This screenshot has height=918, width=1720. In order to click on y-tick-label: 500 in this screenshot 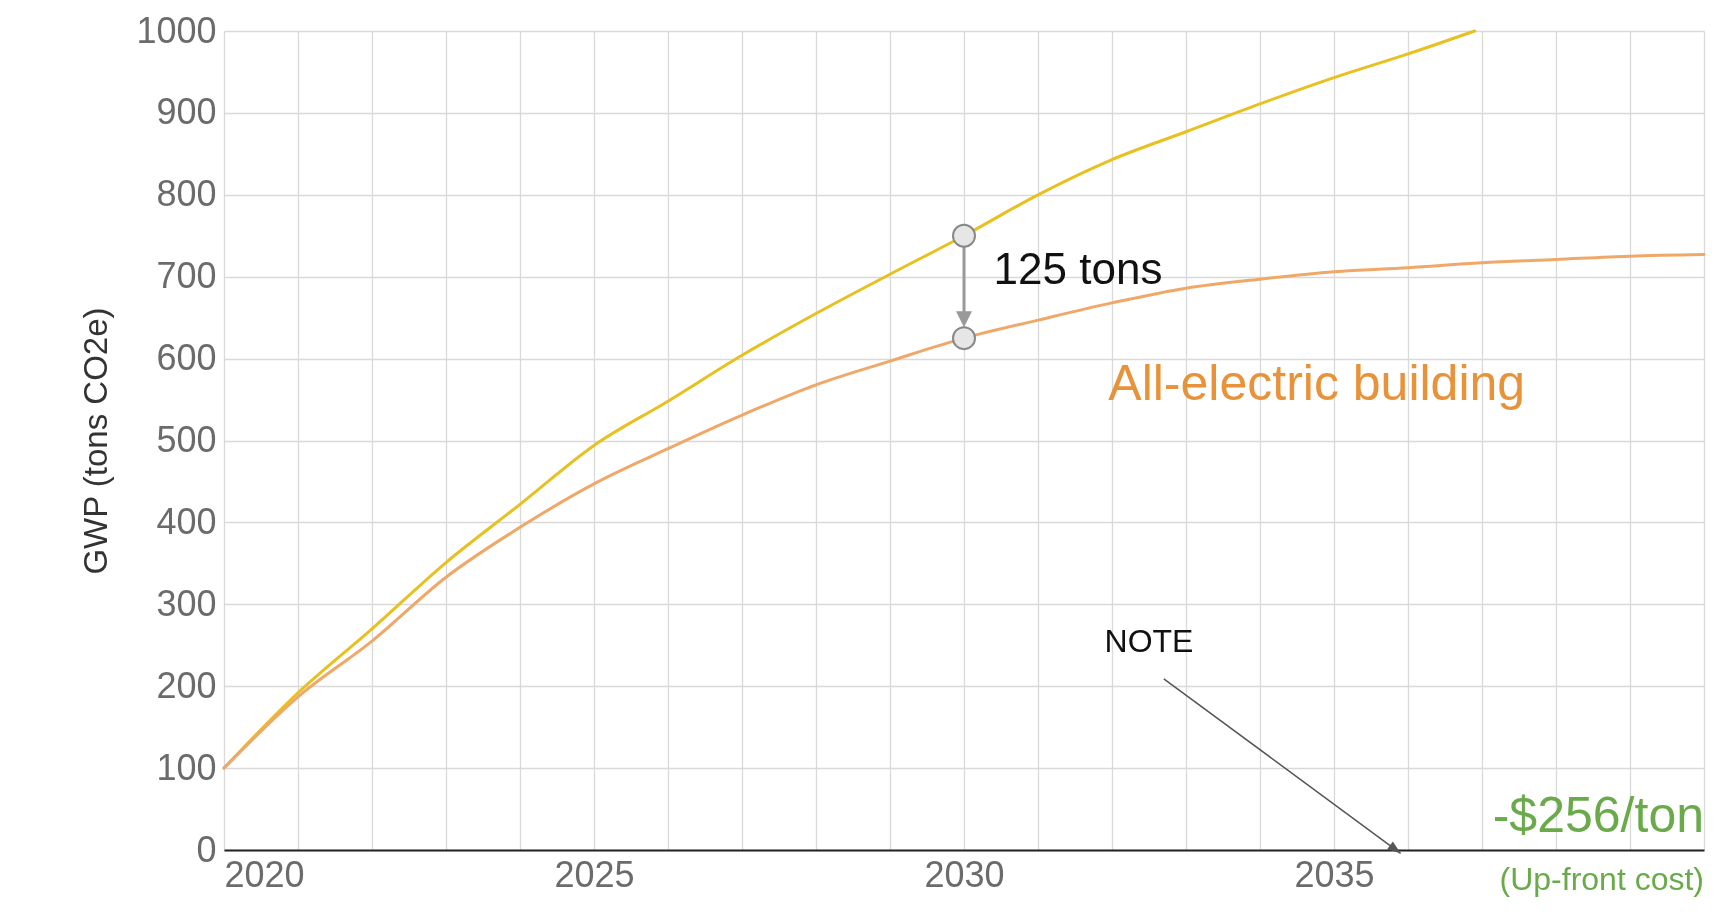, I will do `click(186, 439)`.